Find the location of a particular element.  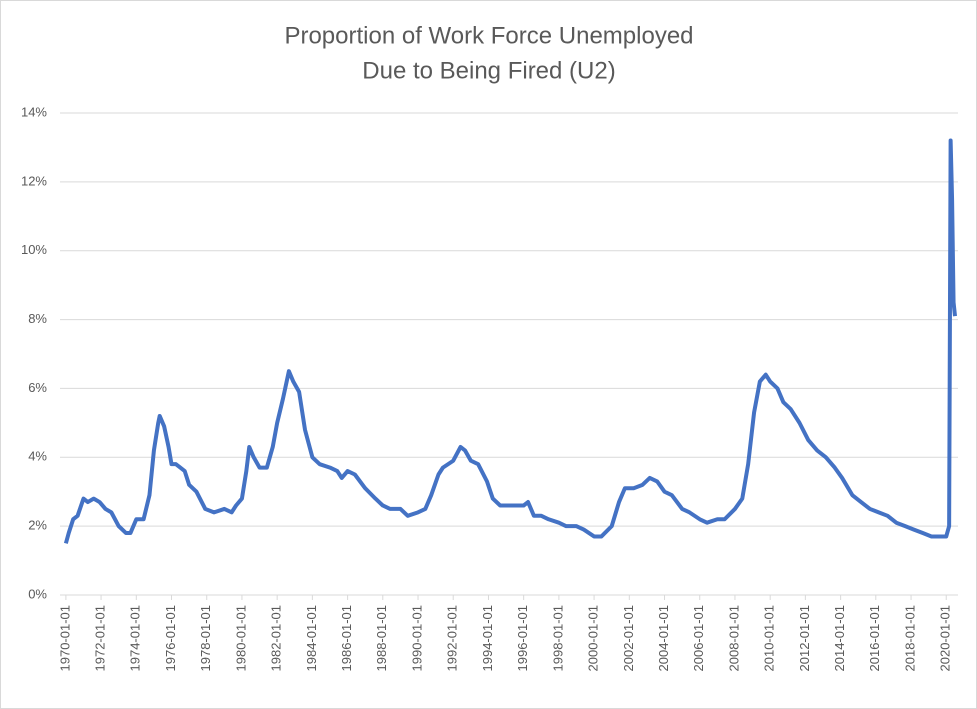

x-tick-label: 1974-01-01 is located at coordinates (135, 638).